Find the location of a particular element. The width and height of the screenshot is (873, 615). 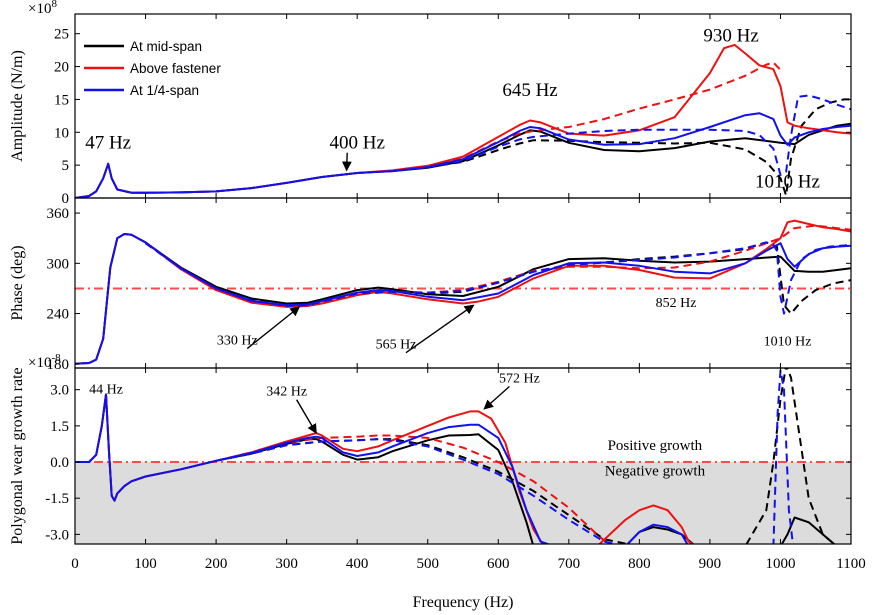

y-axis-title: Polygonal wear growth rate is located at coordinates (17, 455).